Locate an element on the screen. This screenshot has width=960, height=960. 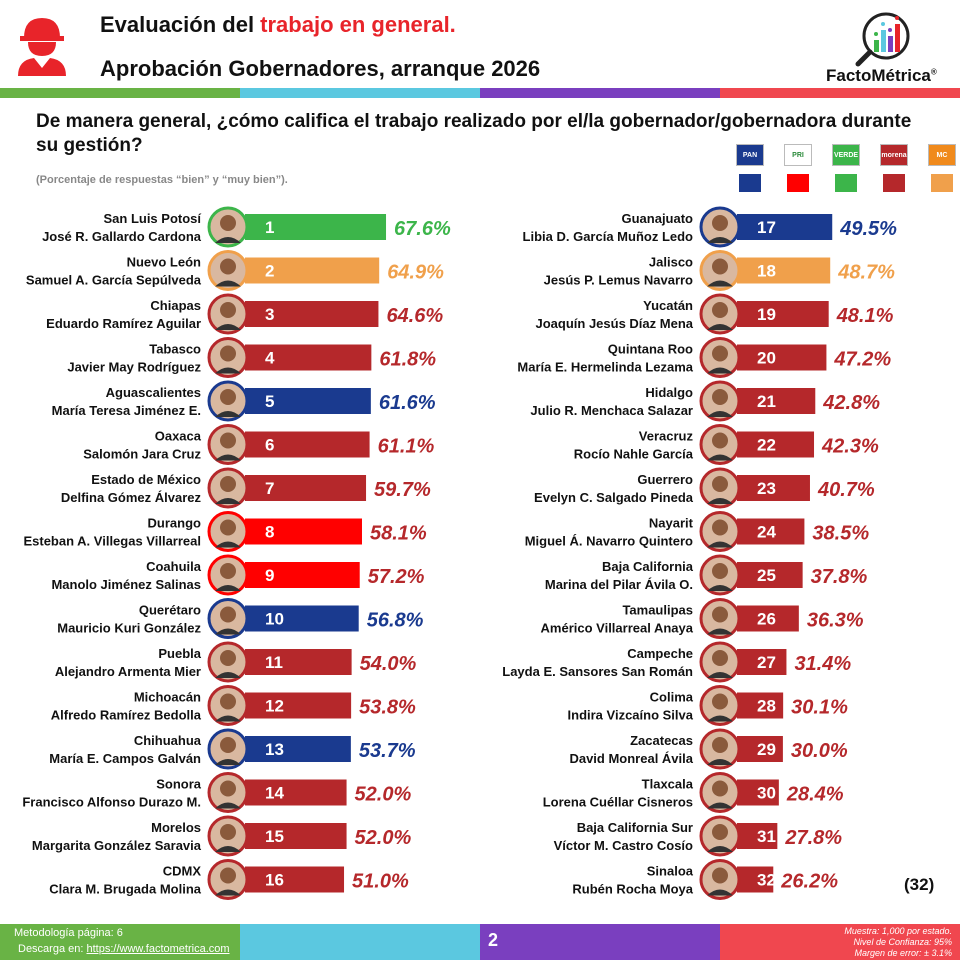
rank-label: 26 is located at coordinates (766, 619).